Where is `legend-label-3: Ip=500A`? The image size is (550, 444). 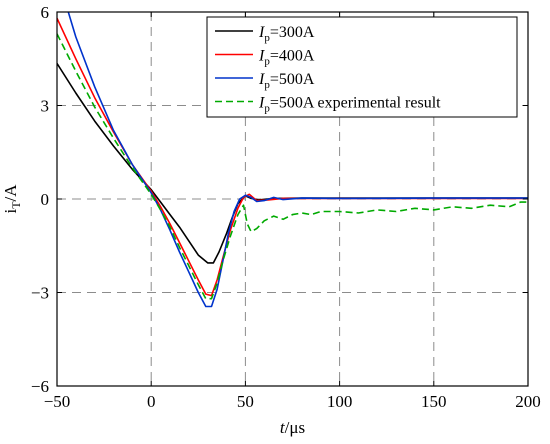
legend-label-3: Ip=500A is located at coordinates (286, 81).